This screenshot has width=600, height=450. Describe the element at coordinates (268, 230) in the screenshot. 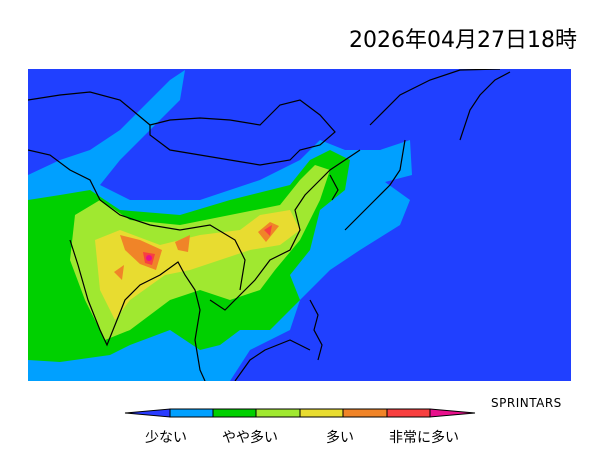

I see `level-6-area` at that location.